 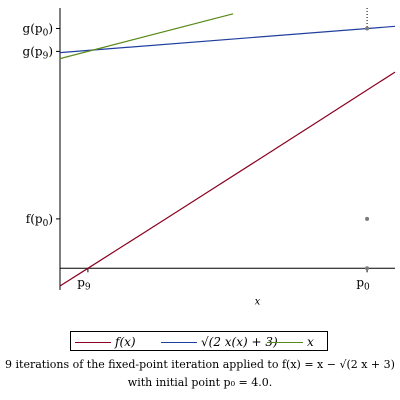 What do you see at coordinates (200, 382) in the screenshot?
I see `caption-line-2: with initial point p₀ = 4.0.` at bounding box center [200, 382].